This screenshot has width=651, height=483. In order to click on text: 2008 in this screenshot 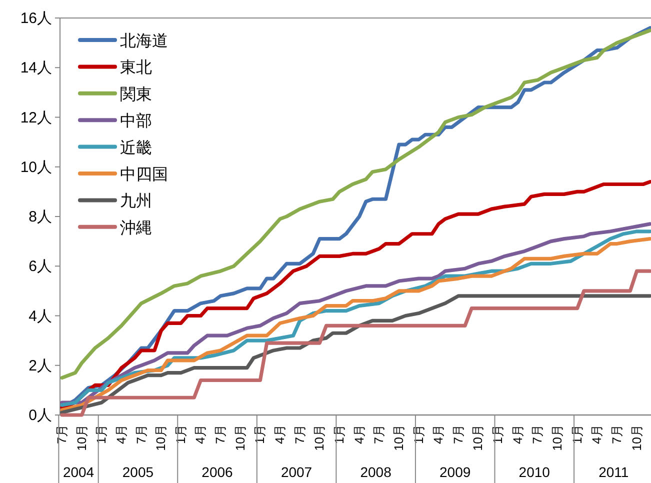, I will do `click(376, 472)`.